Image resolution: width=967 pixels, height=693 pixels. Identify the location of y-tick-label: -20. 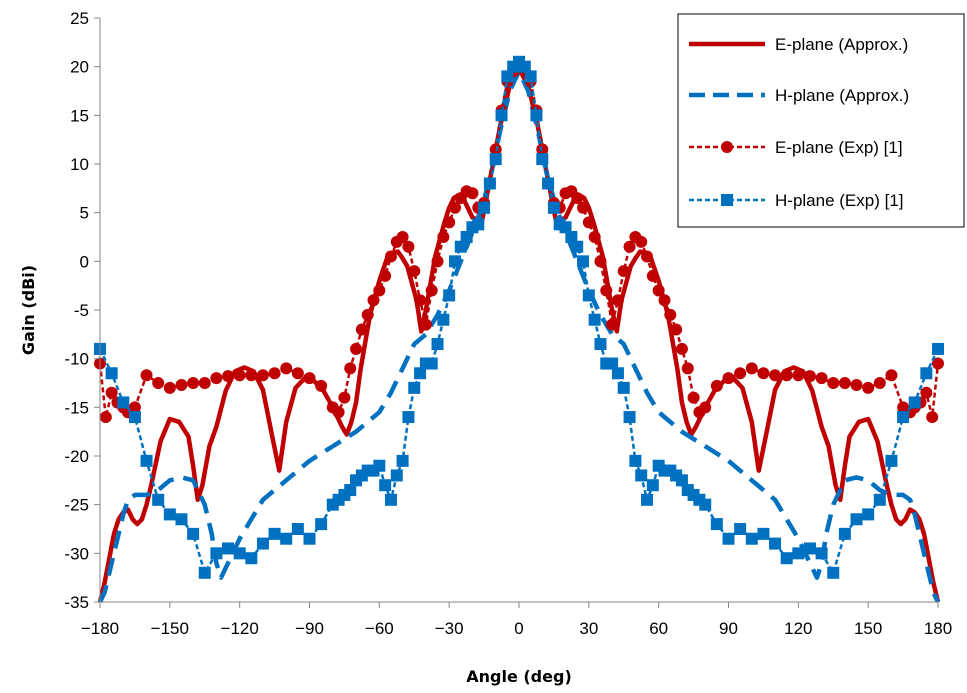
(76, 456).